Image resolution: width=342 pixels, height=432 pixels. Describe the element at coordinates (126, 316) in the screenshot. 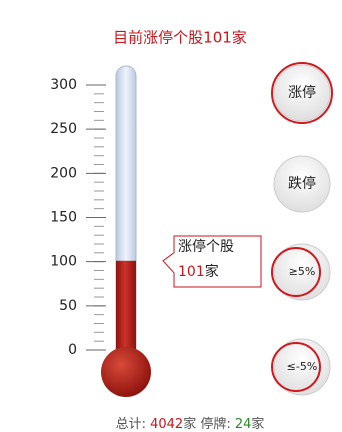

I see `mercury` at that location.